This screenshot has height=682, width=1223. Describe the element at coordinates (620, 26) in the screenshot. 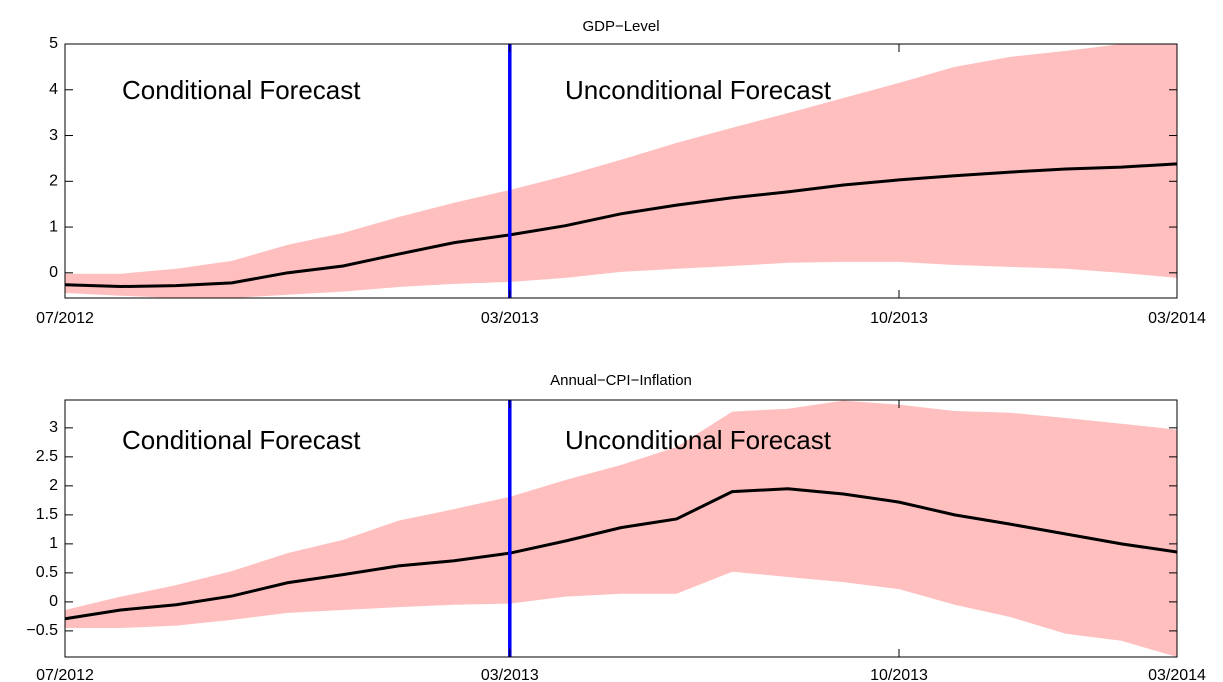

I see `chart-title: GDP−Level` at that location.